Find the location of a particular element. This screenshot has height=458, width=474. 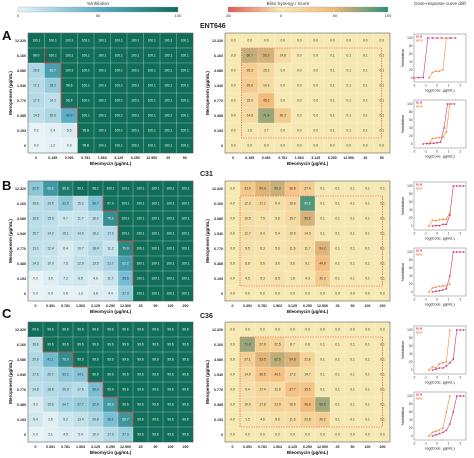

cell-value-label: 20.6 is located at coordinates (36, 71).